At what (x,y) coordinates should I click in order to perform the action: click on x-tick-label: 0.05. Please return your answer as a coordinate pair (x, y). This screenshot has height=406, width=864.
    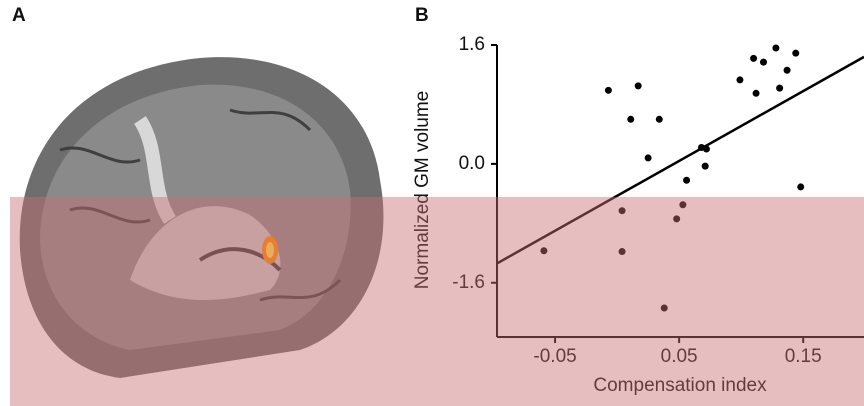
    Looking at the image, I should click on (679, 356).